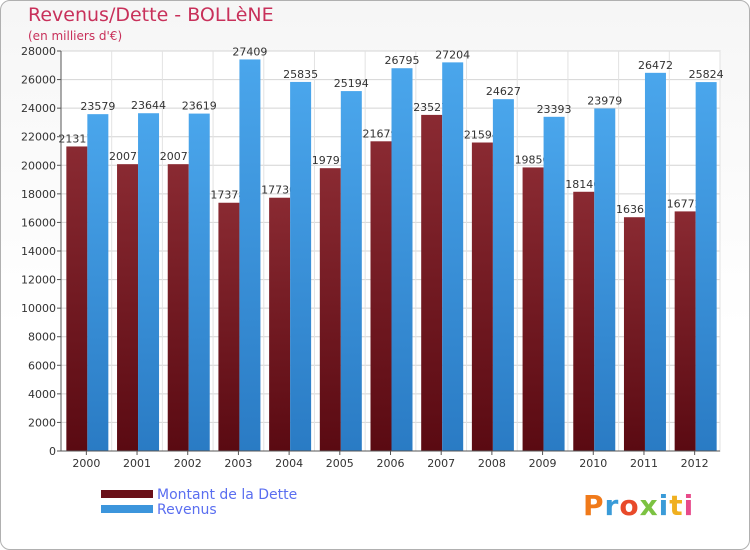  What do you see at coordinates (492, 463) in the screenshot?
I see `x-tick-label: 2008` at bounding box center [492, 463].